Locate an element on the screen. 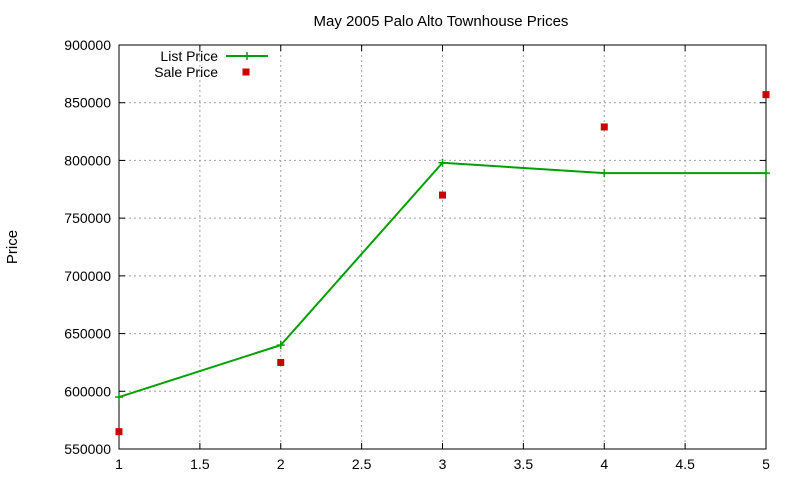 The width and height of the screenshot is (800, 480). x-tick-label: 2.5 is located at coordinates (362, 464).